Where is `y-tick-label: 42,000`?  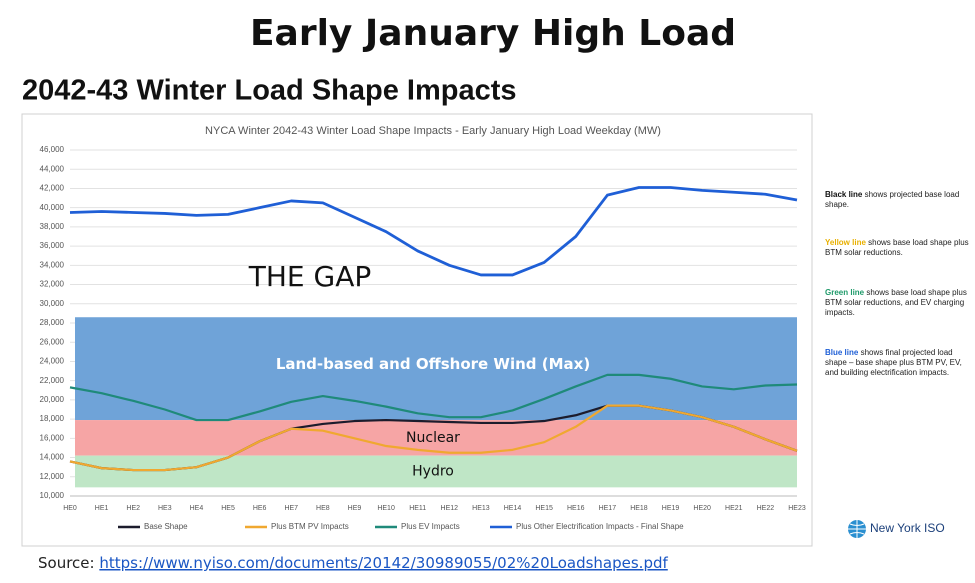 y-tick-label: 42,000 is located at coordinates (52, 188).